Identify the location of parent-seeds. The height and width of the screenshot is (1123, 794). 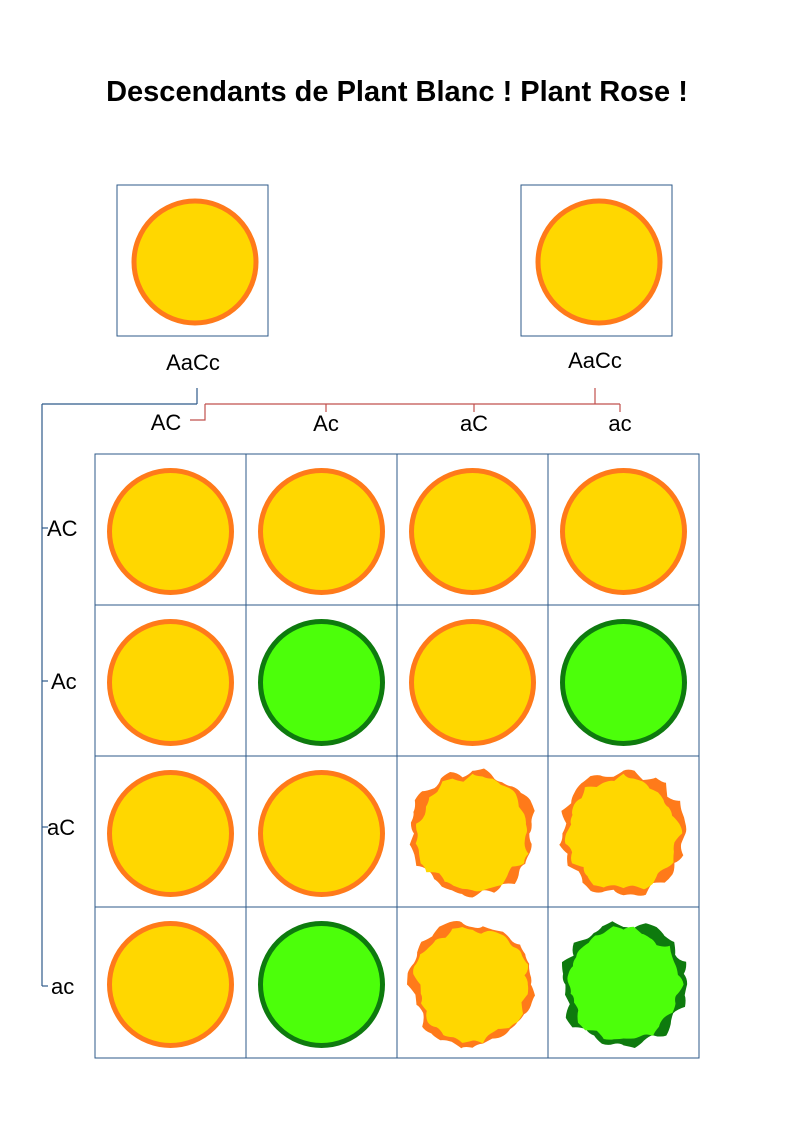
(397, 262).